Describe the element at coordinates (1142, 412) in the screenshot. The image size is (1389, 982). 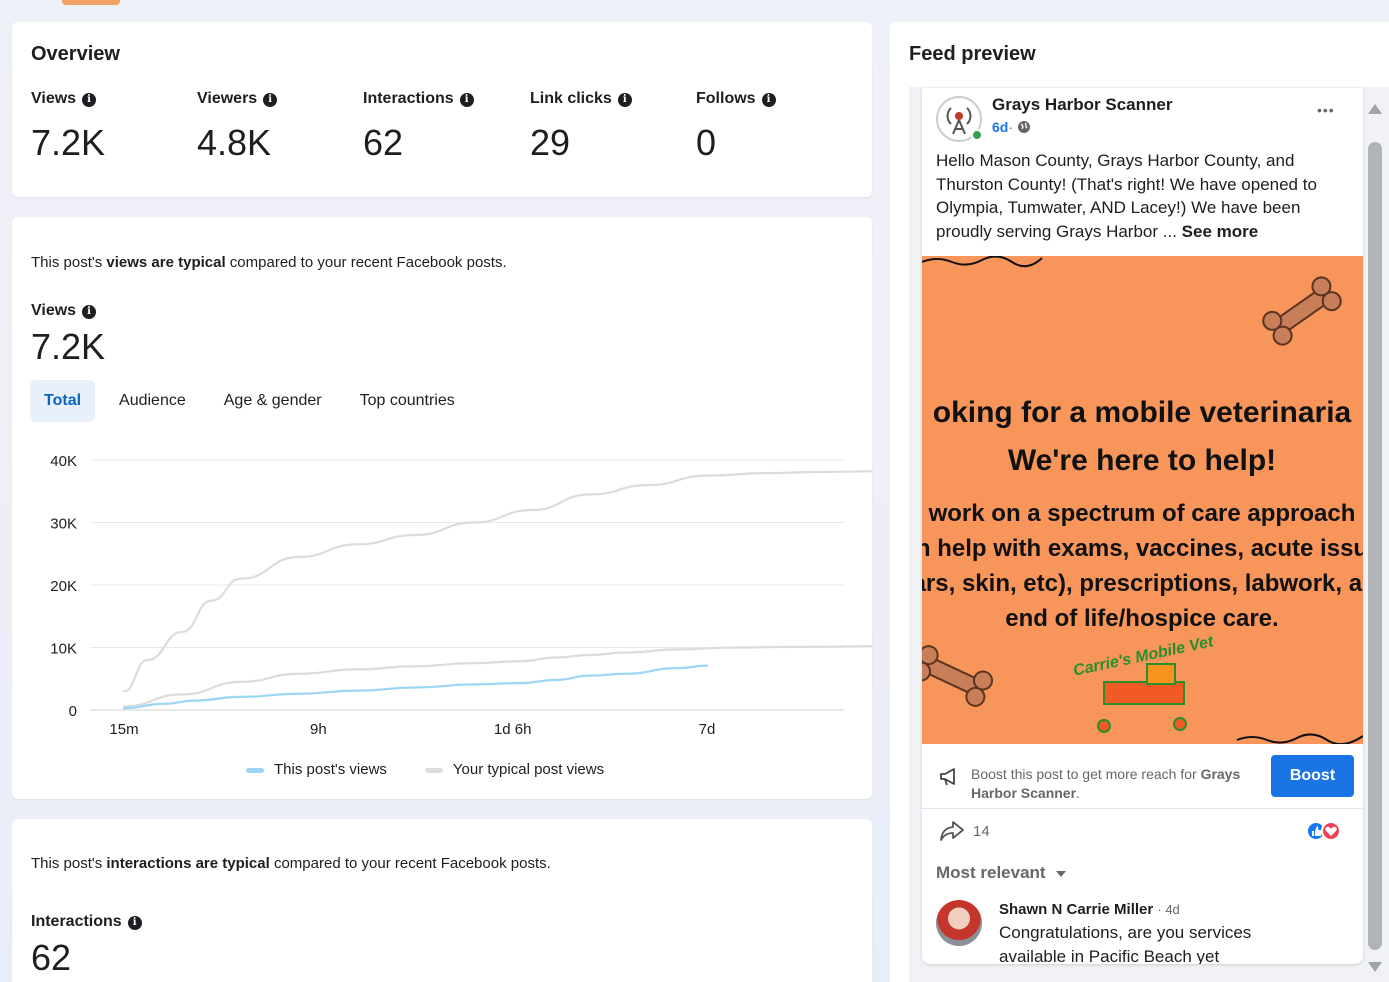
I see `image-line-1: oking for a mobile veterinaria` at that location.